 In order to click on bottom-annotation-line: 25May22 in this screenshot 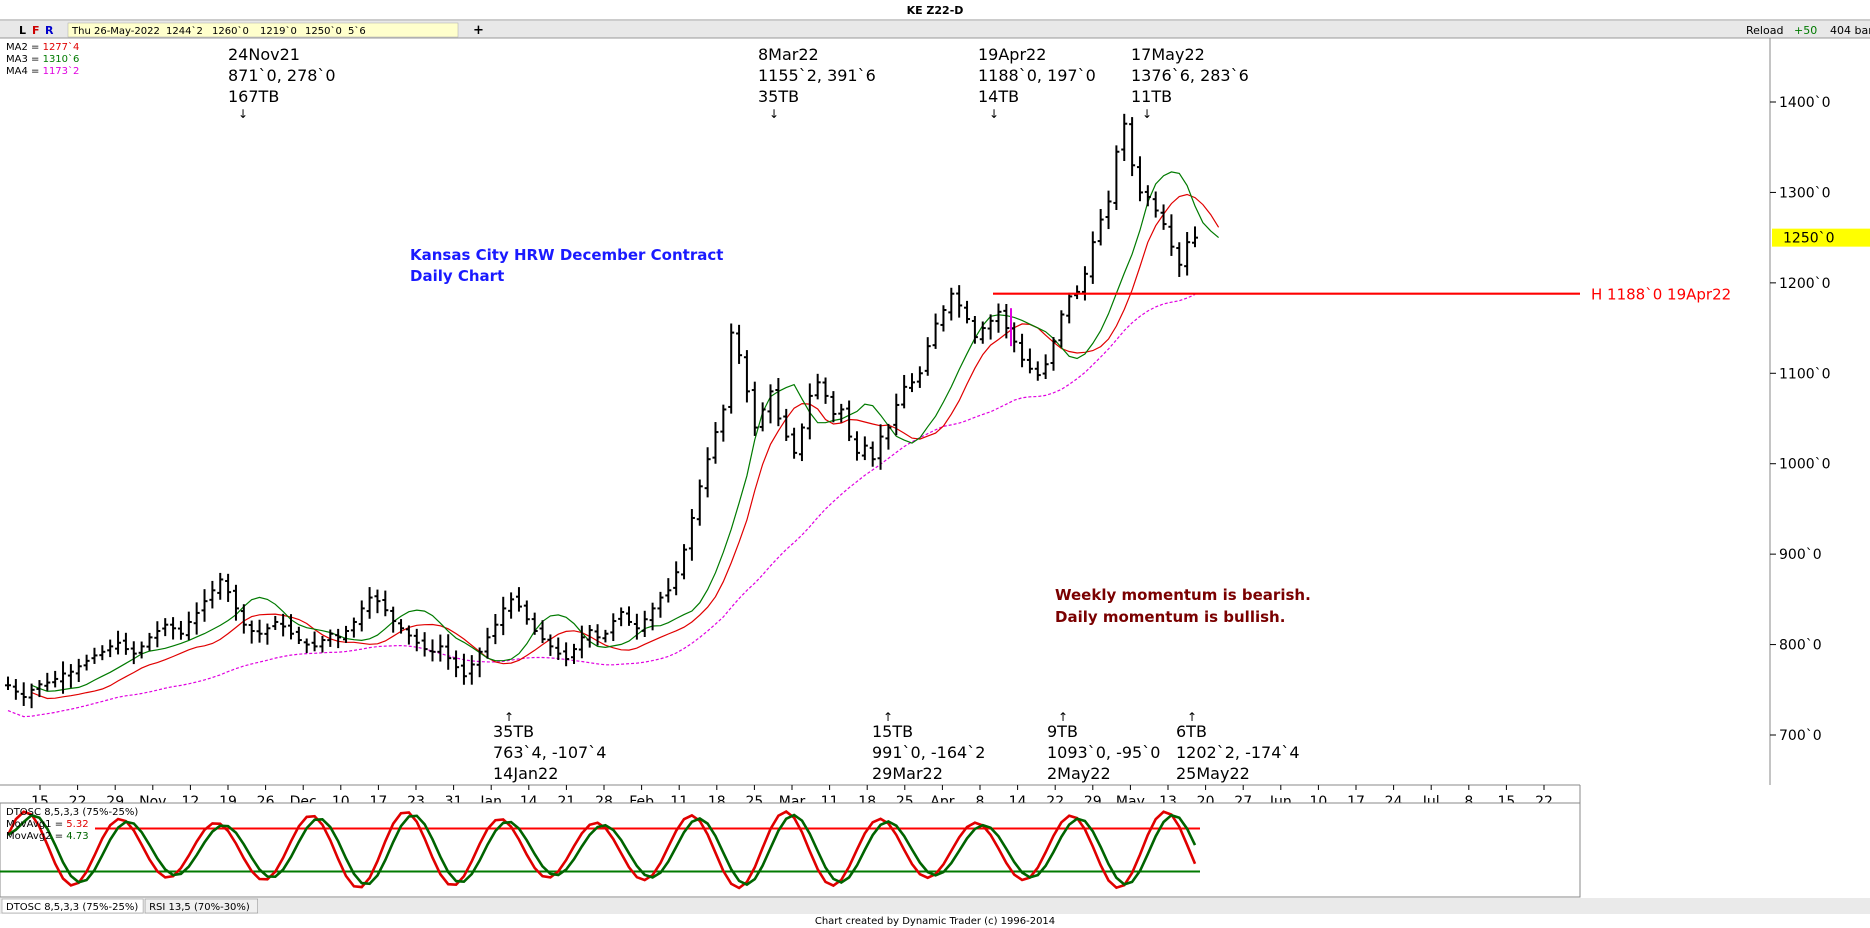, I will do `click(1213, 773)`.